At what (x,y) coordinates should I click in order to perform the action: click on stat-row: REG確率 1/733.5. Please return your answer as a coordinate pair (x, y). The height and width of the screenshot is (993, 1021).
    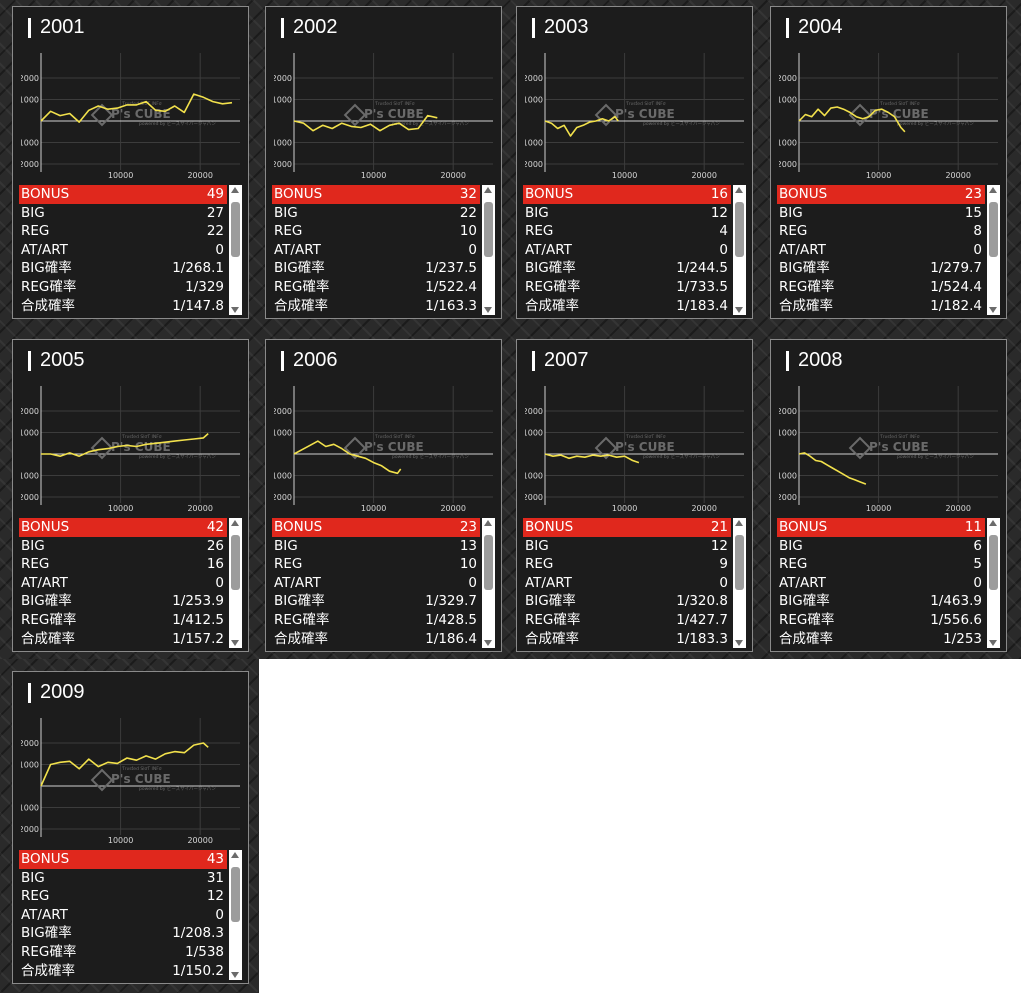
    Looking at the image, I should click on (627, 287).